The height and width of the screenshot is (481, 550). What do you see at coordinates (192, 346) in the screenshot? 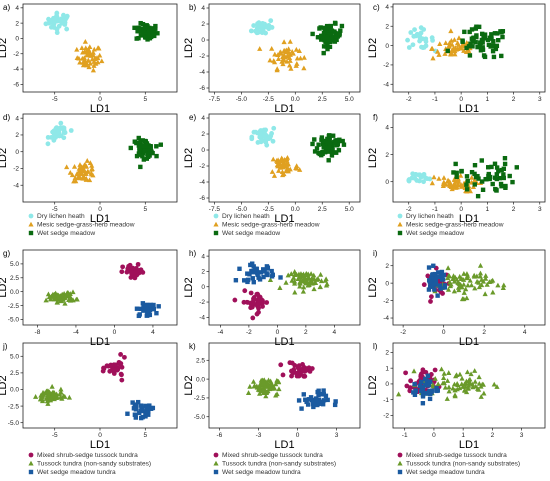
I see `panel-label: k)` at bounding box center [192, 346].